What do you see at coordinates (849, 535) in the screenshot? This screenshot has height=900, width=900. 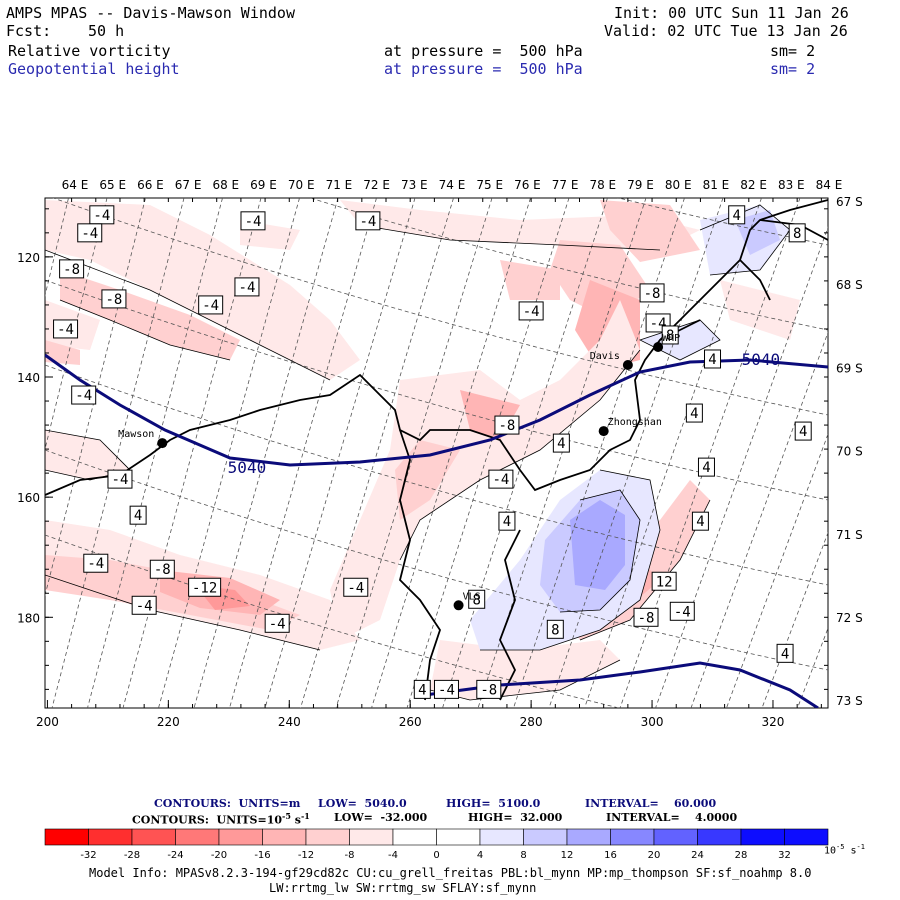 I see `latitude-label: 71 S` at bounding box center [849, 535].